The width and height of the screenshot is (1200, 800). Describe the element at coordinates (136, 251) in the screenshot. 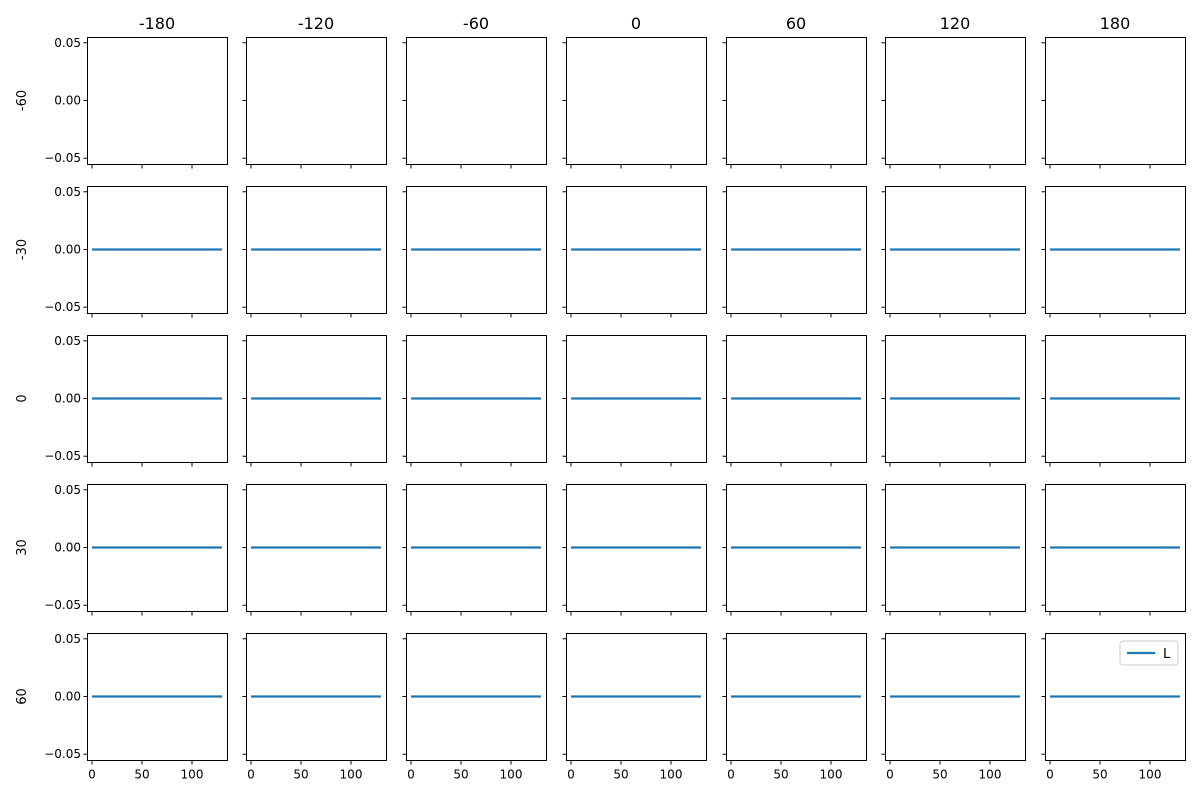

I see `panel-r1-c0: 0.05 0.00 −0.05` at that location.